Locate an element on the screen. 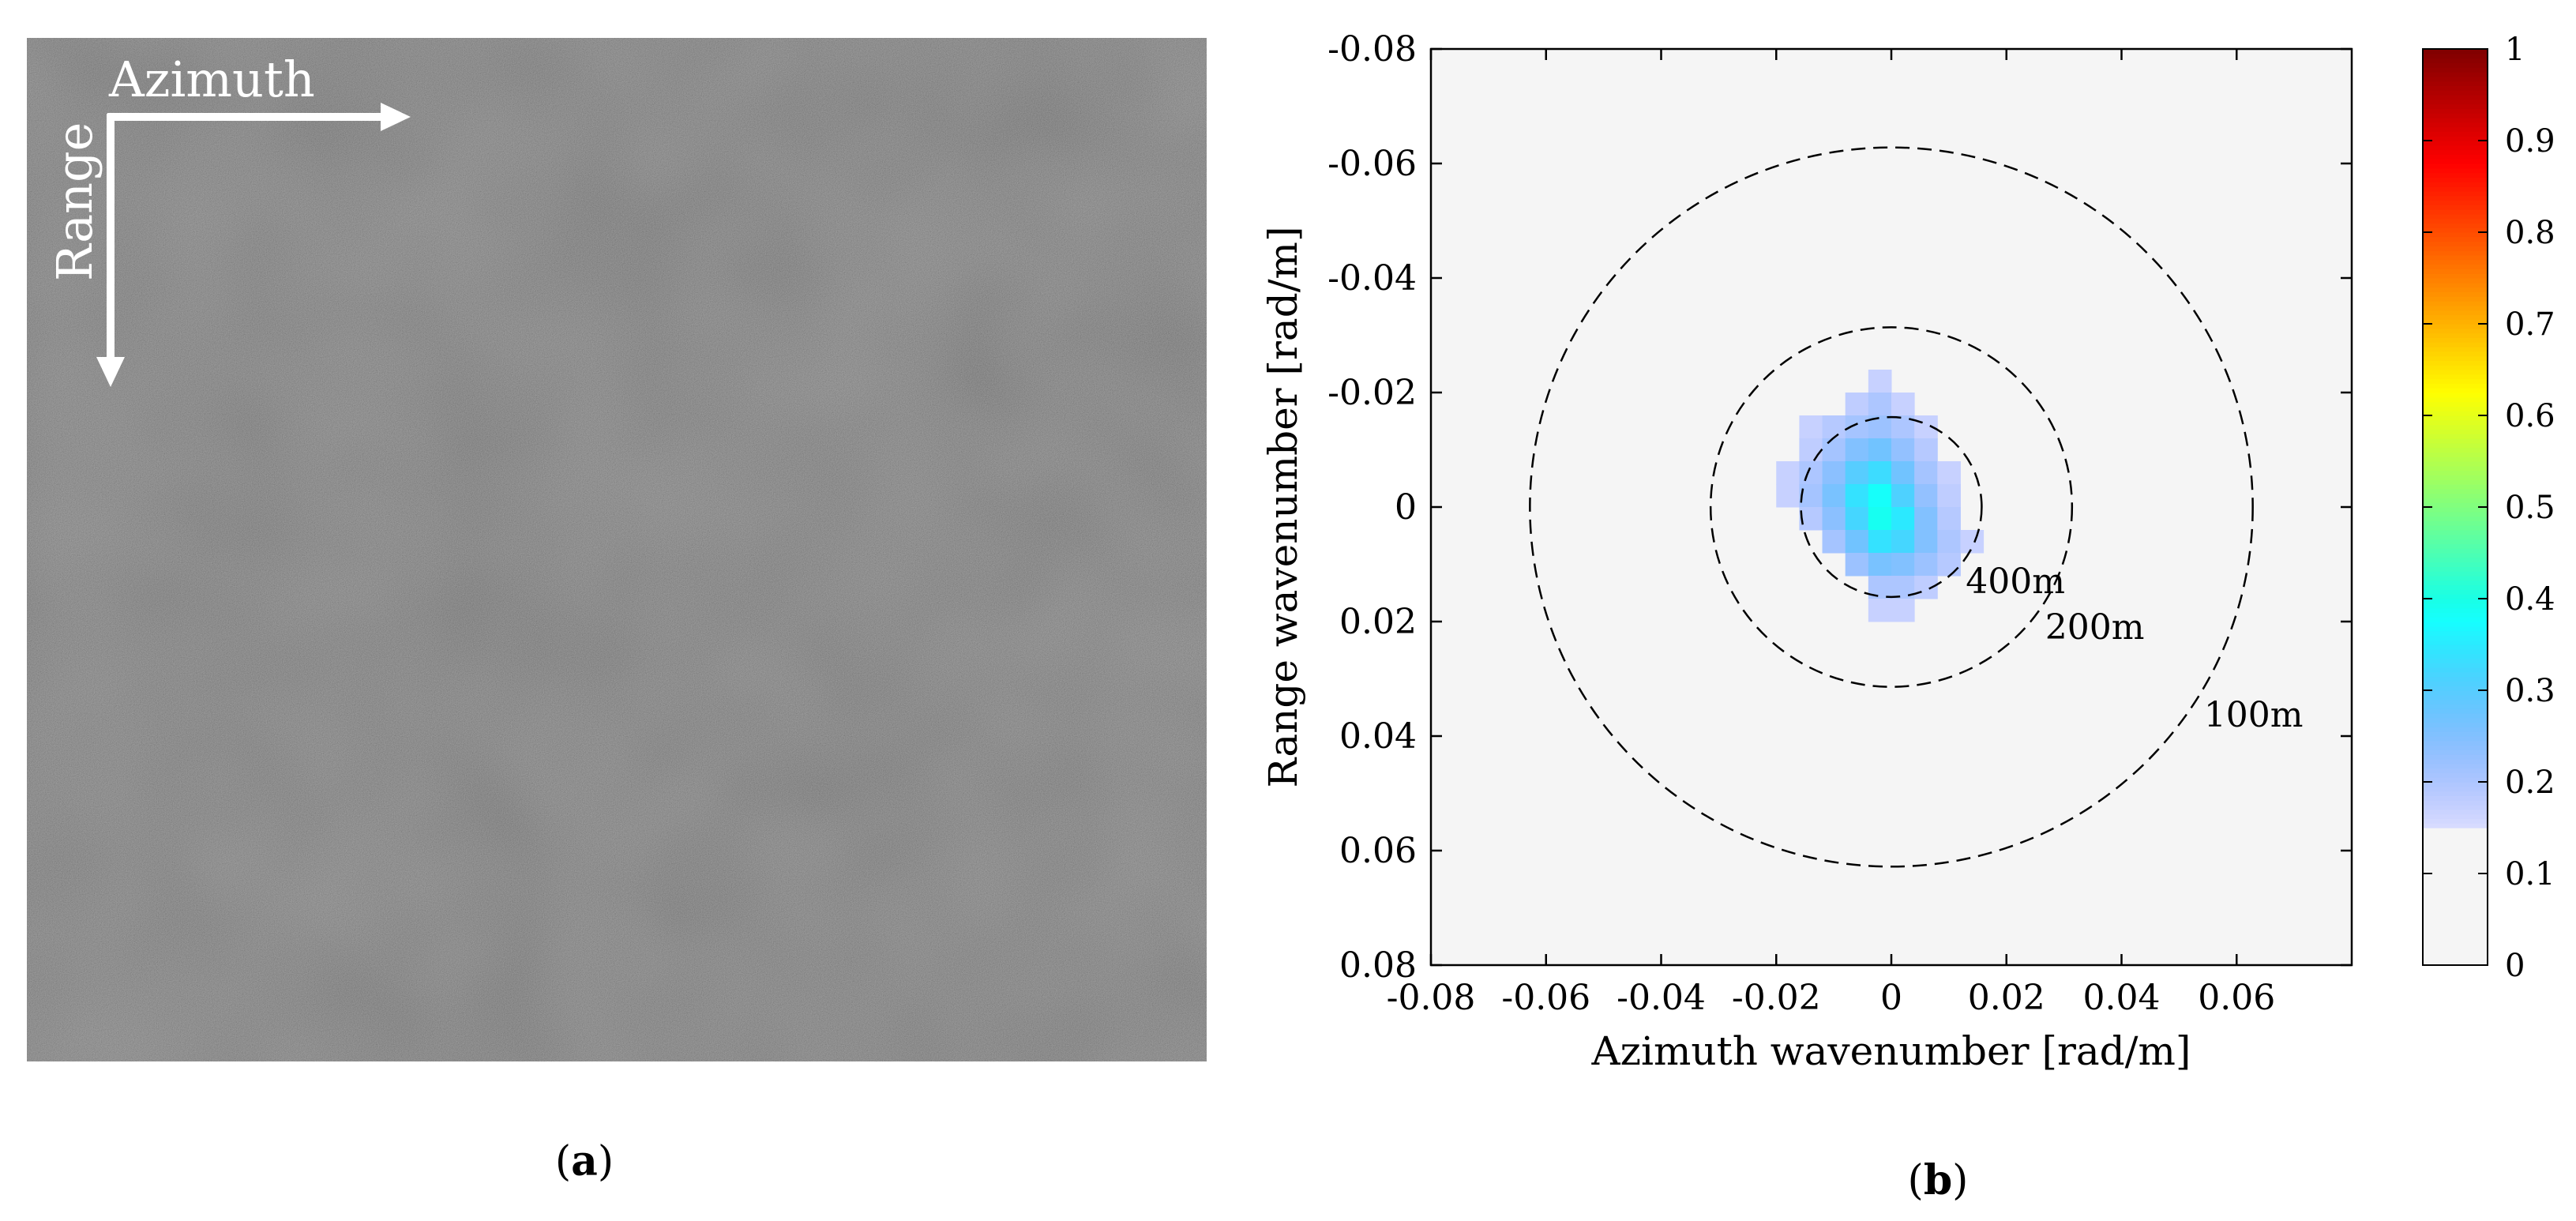  contour-label-200m: 200m is located at coordinates (2095, 627).